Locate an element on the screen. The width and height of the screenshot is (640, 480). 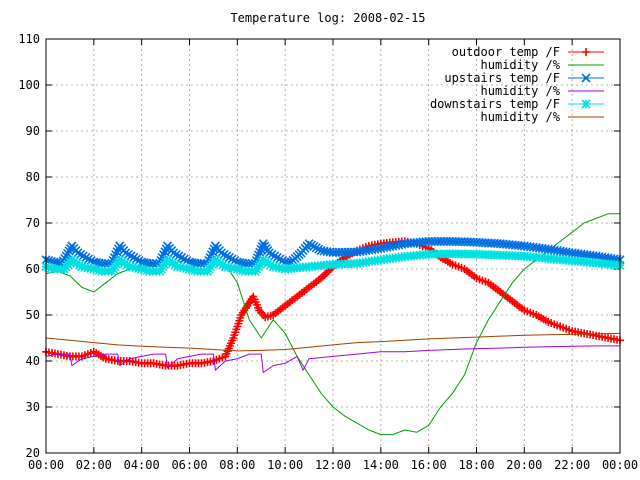
legend-entry-humidity-6: humidity /% is located at coordinates (542, 117).